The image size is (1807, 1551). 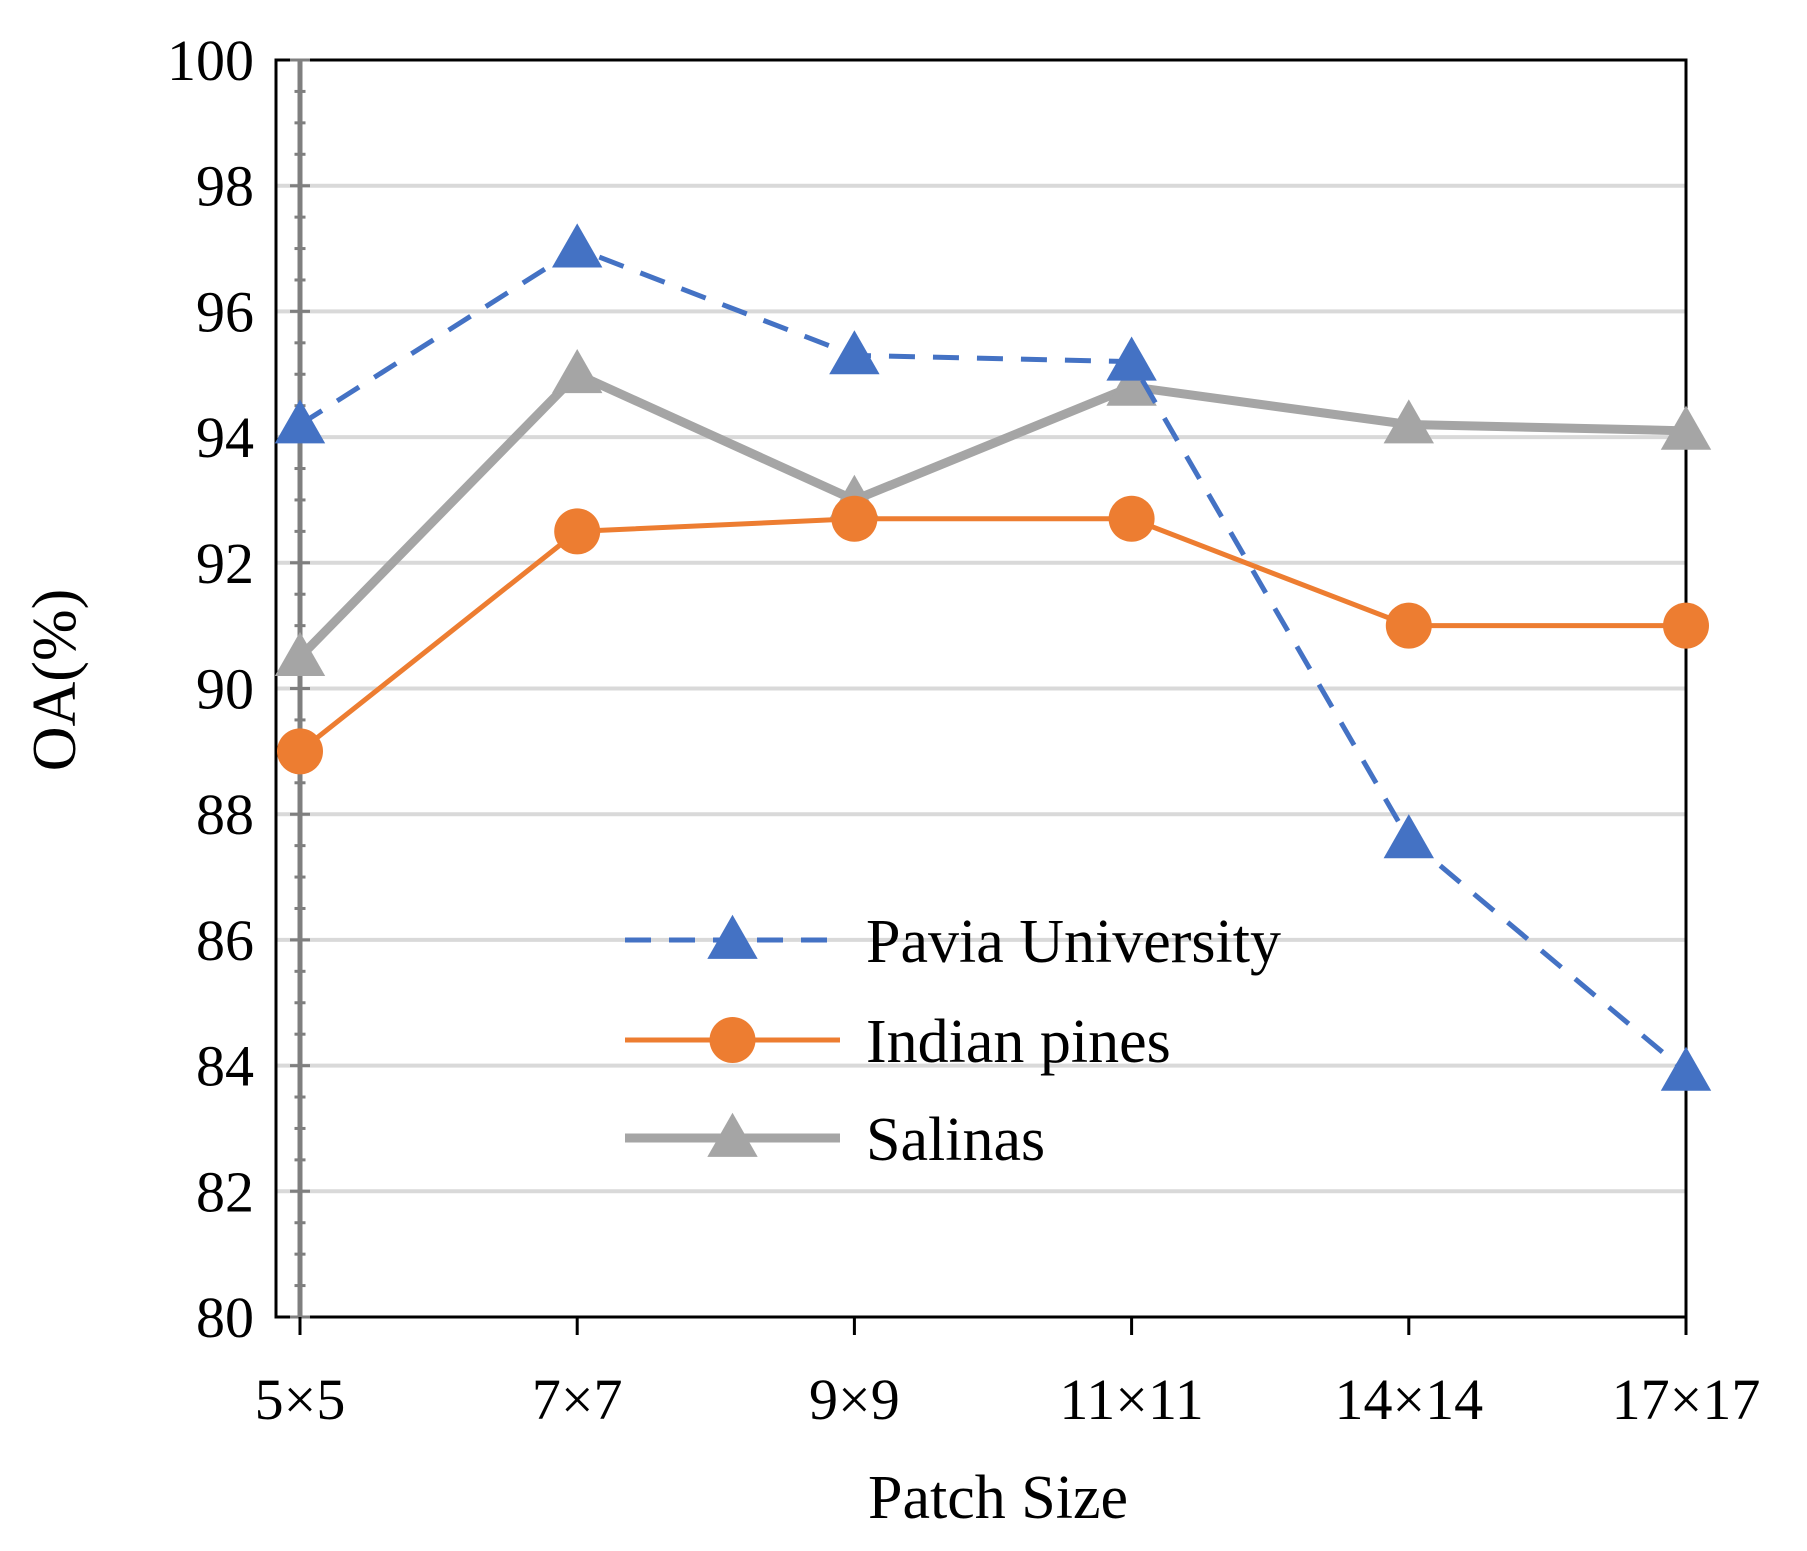 What do you see at coordinates (225, 940) in the screenshot?
I see `y-tick-label: 86` at bounding box center [225, 940].